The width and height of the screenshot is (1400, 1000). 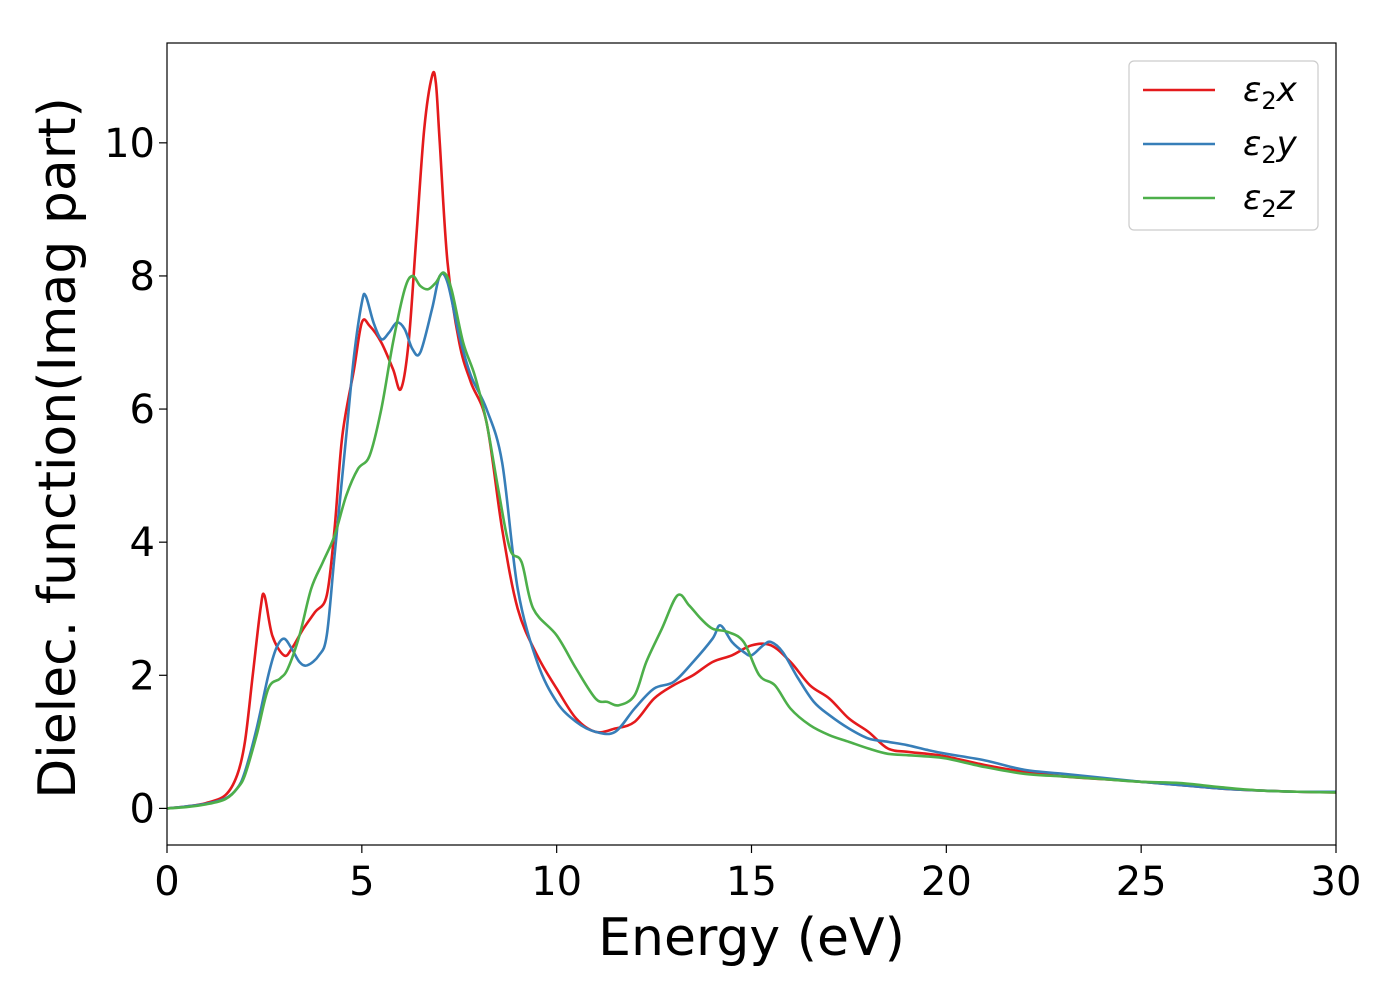 I want to click on legend: ε2x ε2y ε2z, so click(x=1223, y=145).